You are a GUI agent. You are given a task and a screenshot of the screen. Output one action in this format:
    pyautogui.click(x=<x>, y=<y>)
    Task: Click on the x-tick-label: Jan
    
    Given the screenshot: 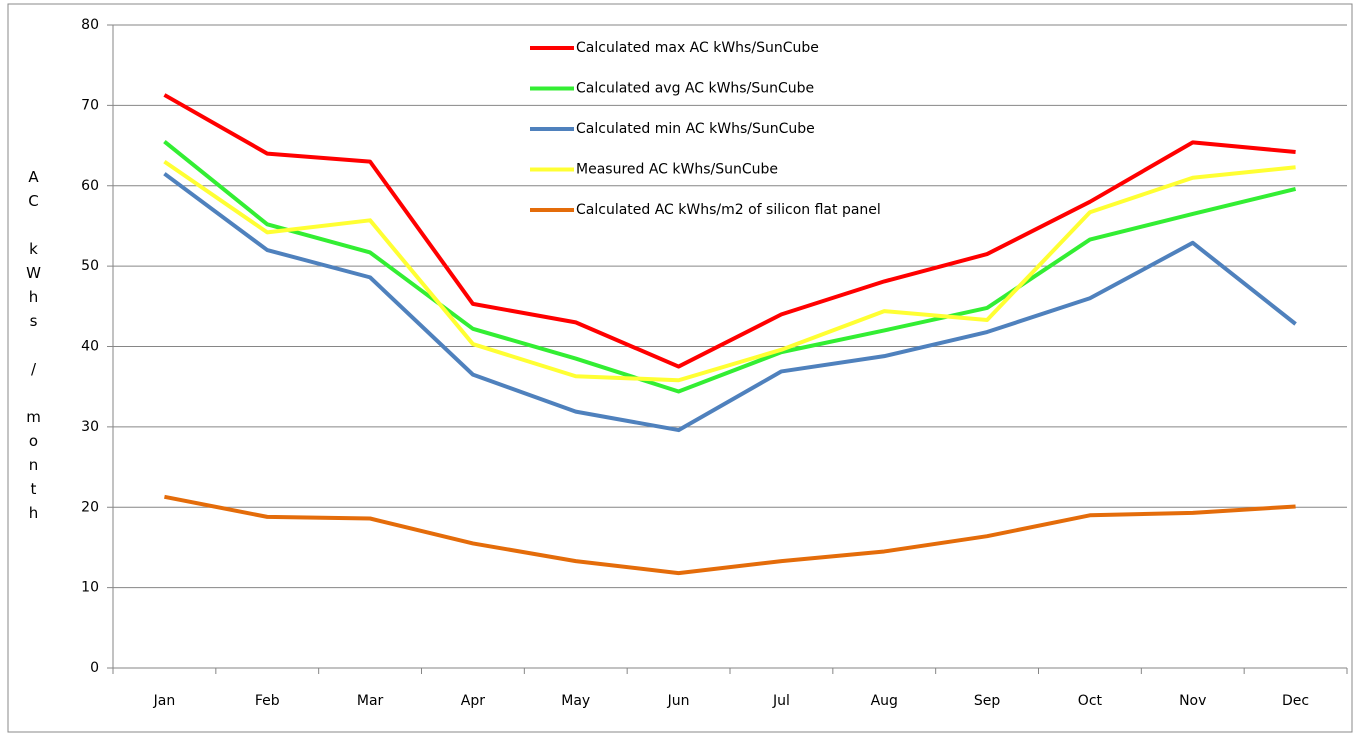 What is the action you would take?
    pyautogui.click(x=164, y=701)
    